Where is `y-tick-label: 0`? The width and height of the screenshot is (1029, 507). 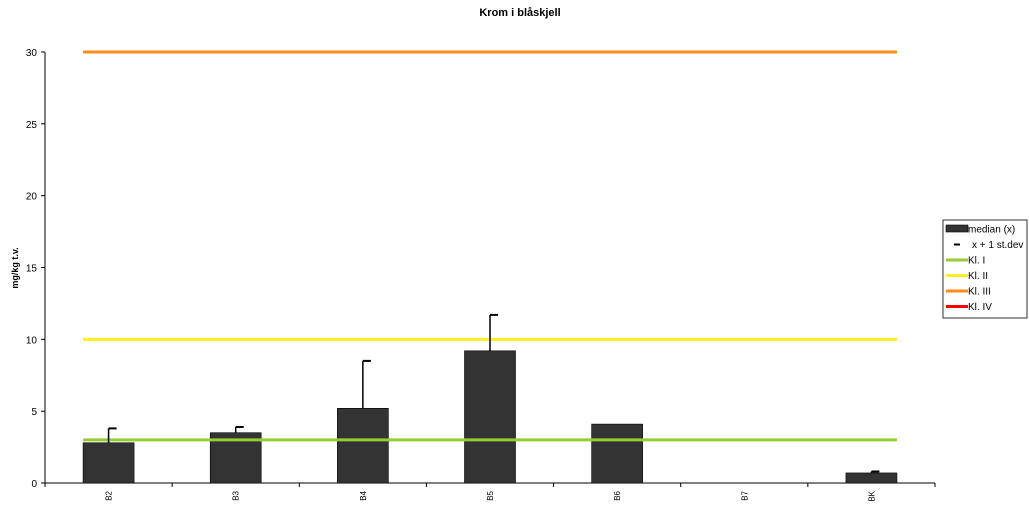 y-tick-label: 0 is located at coordinates (34, 484).